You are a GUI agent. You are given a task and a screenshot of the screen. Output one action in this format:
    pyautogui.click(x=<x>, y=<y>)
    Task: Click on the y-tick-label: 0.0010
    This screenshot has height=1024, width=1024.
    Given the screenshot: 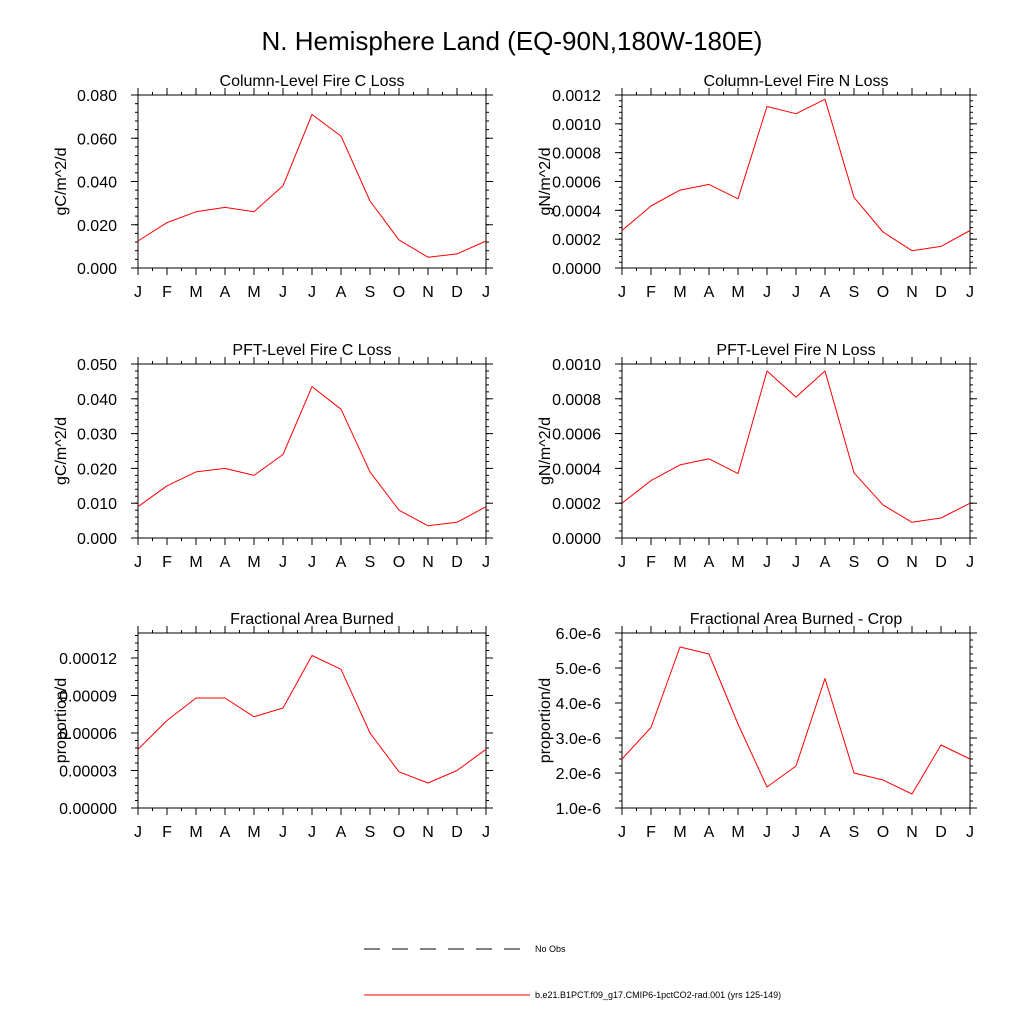 What is the action you would take?
    pyautogui.click(x=576, y=365)
    